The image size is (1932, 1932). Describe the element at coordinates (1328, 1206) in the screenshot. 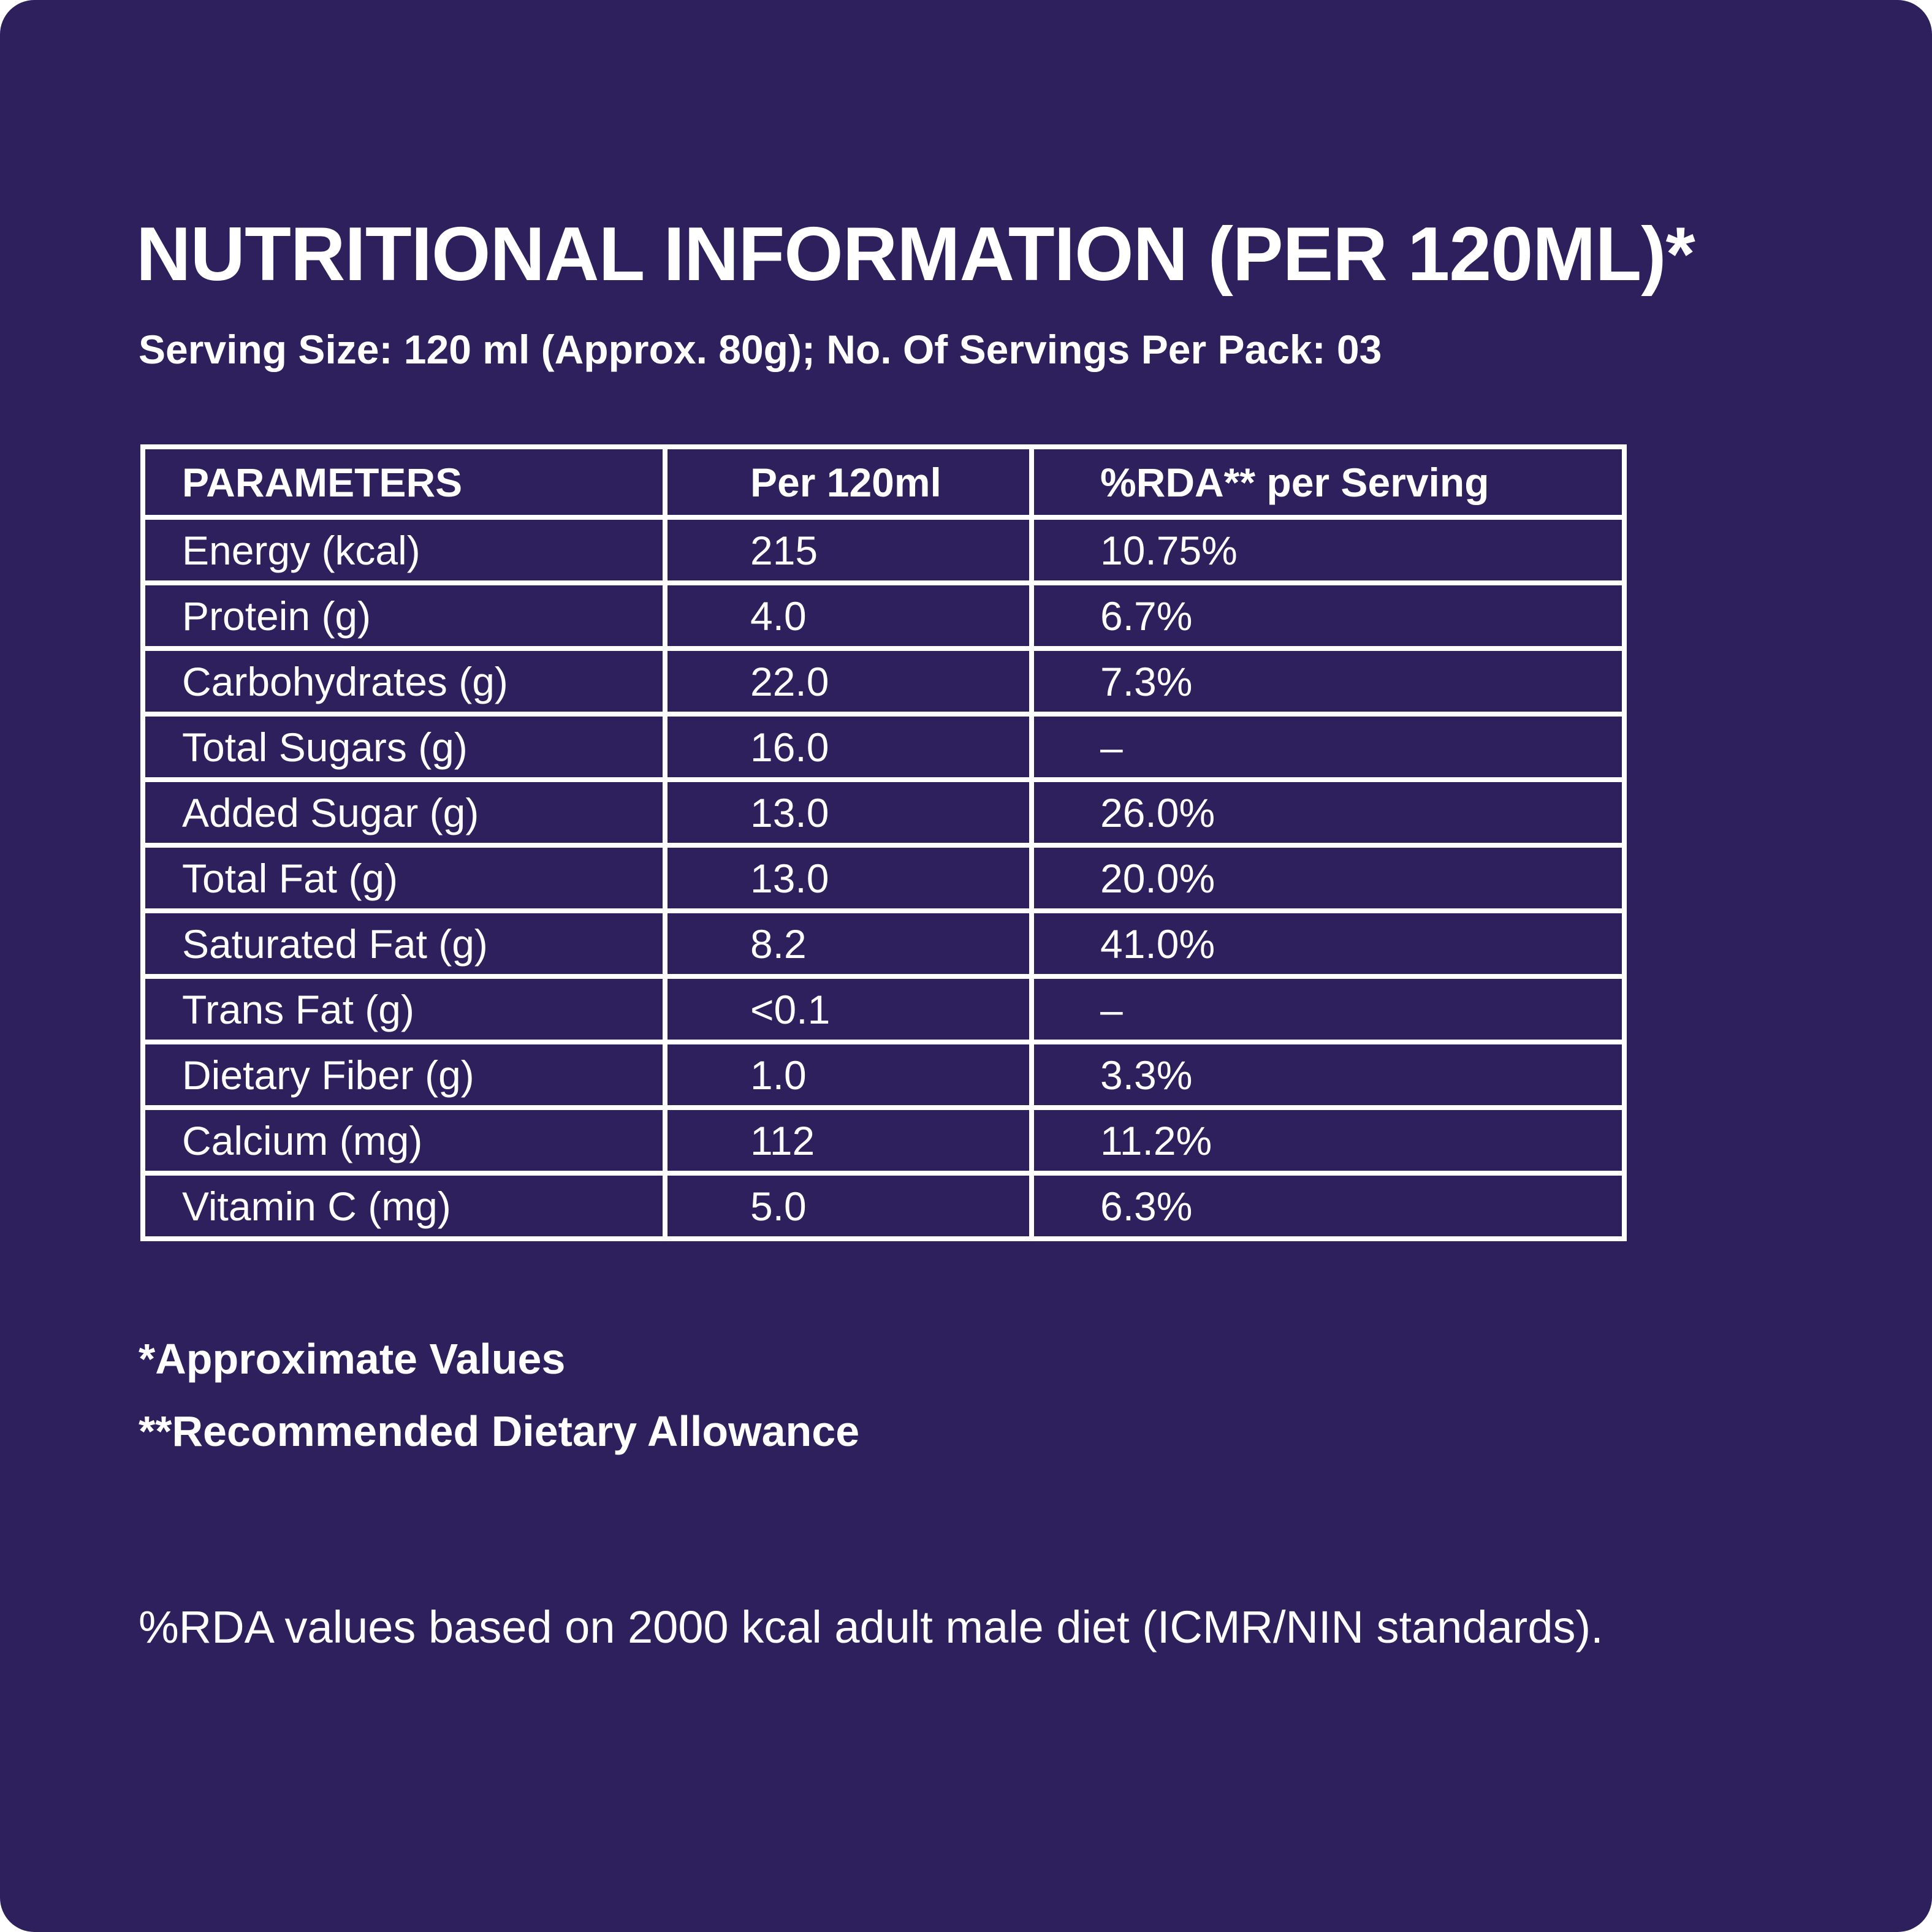

I see `rda-cell: 6.3%` at that location.